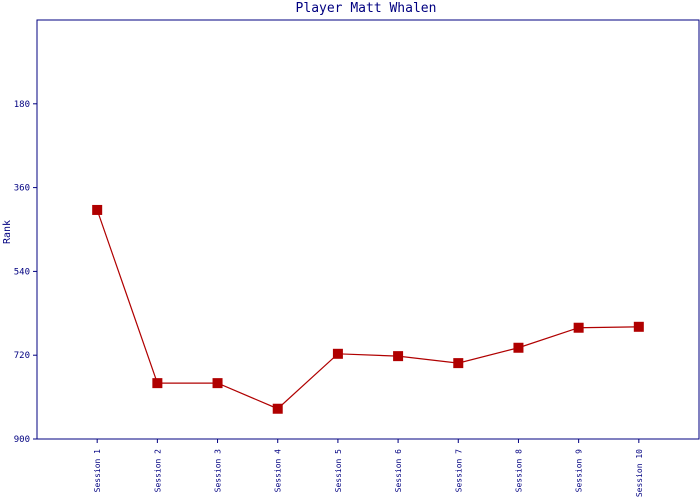  Describe the element at coordinates (22, 440) in the screenshot. I see `y-tick-label: 900` at that location.